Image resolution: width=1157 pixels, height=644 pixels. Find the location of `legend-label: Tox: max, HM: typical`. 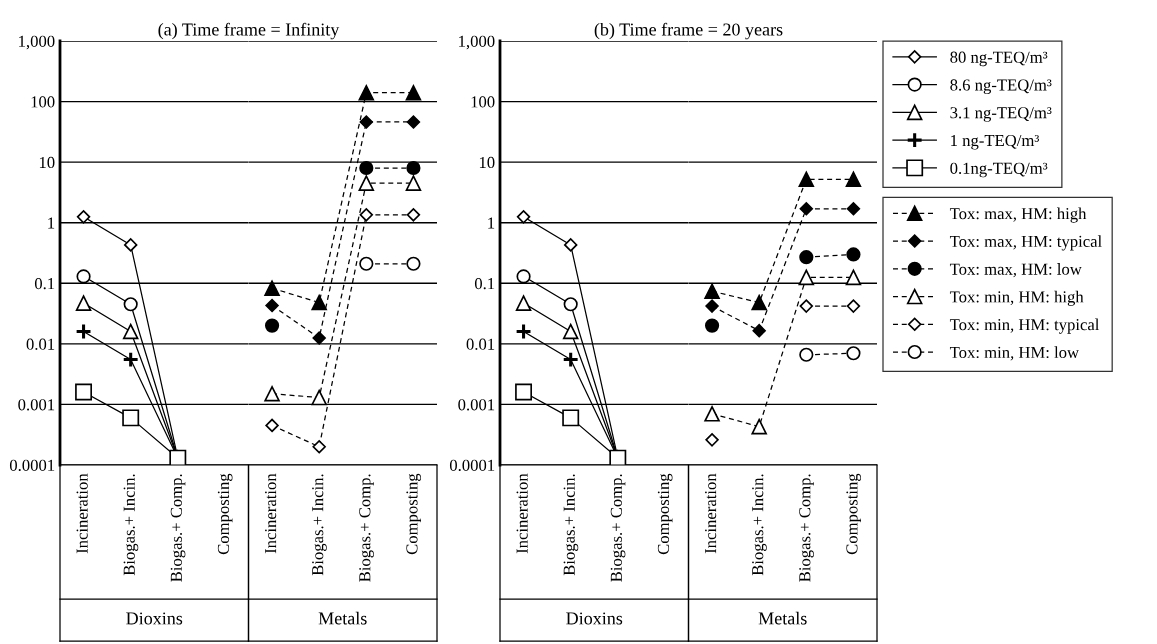

legend-label: Tox: max, HM: typical is located at coordinates (1025, 243).